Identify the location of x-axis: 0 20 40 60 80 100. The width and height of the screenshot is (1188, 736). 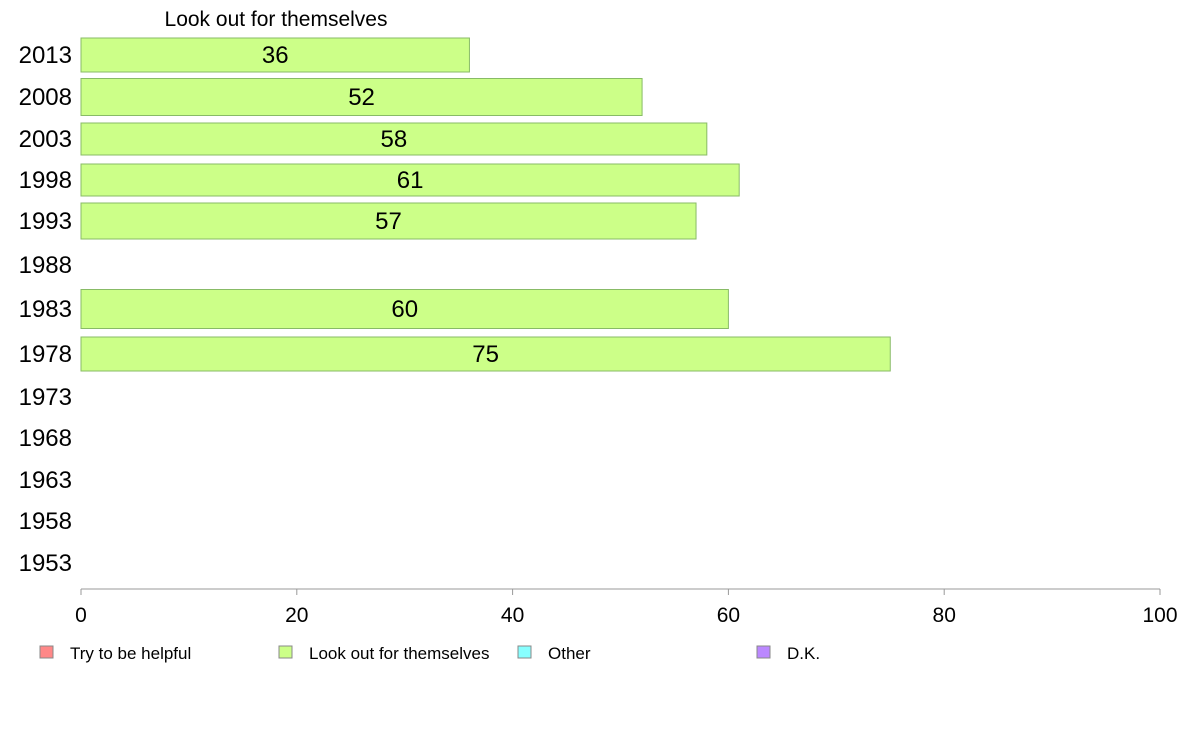
(626, 607).